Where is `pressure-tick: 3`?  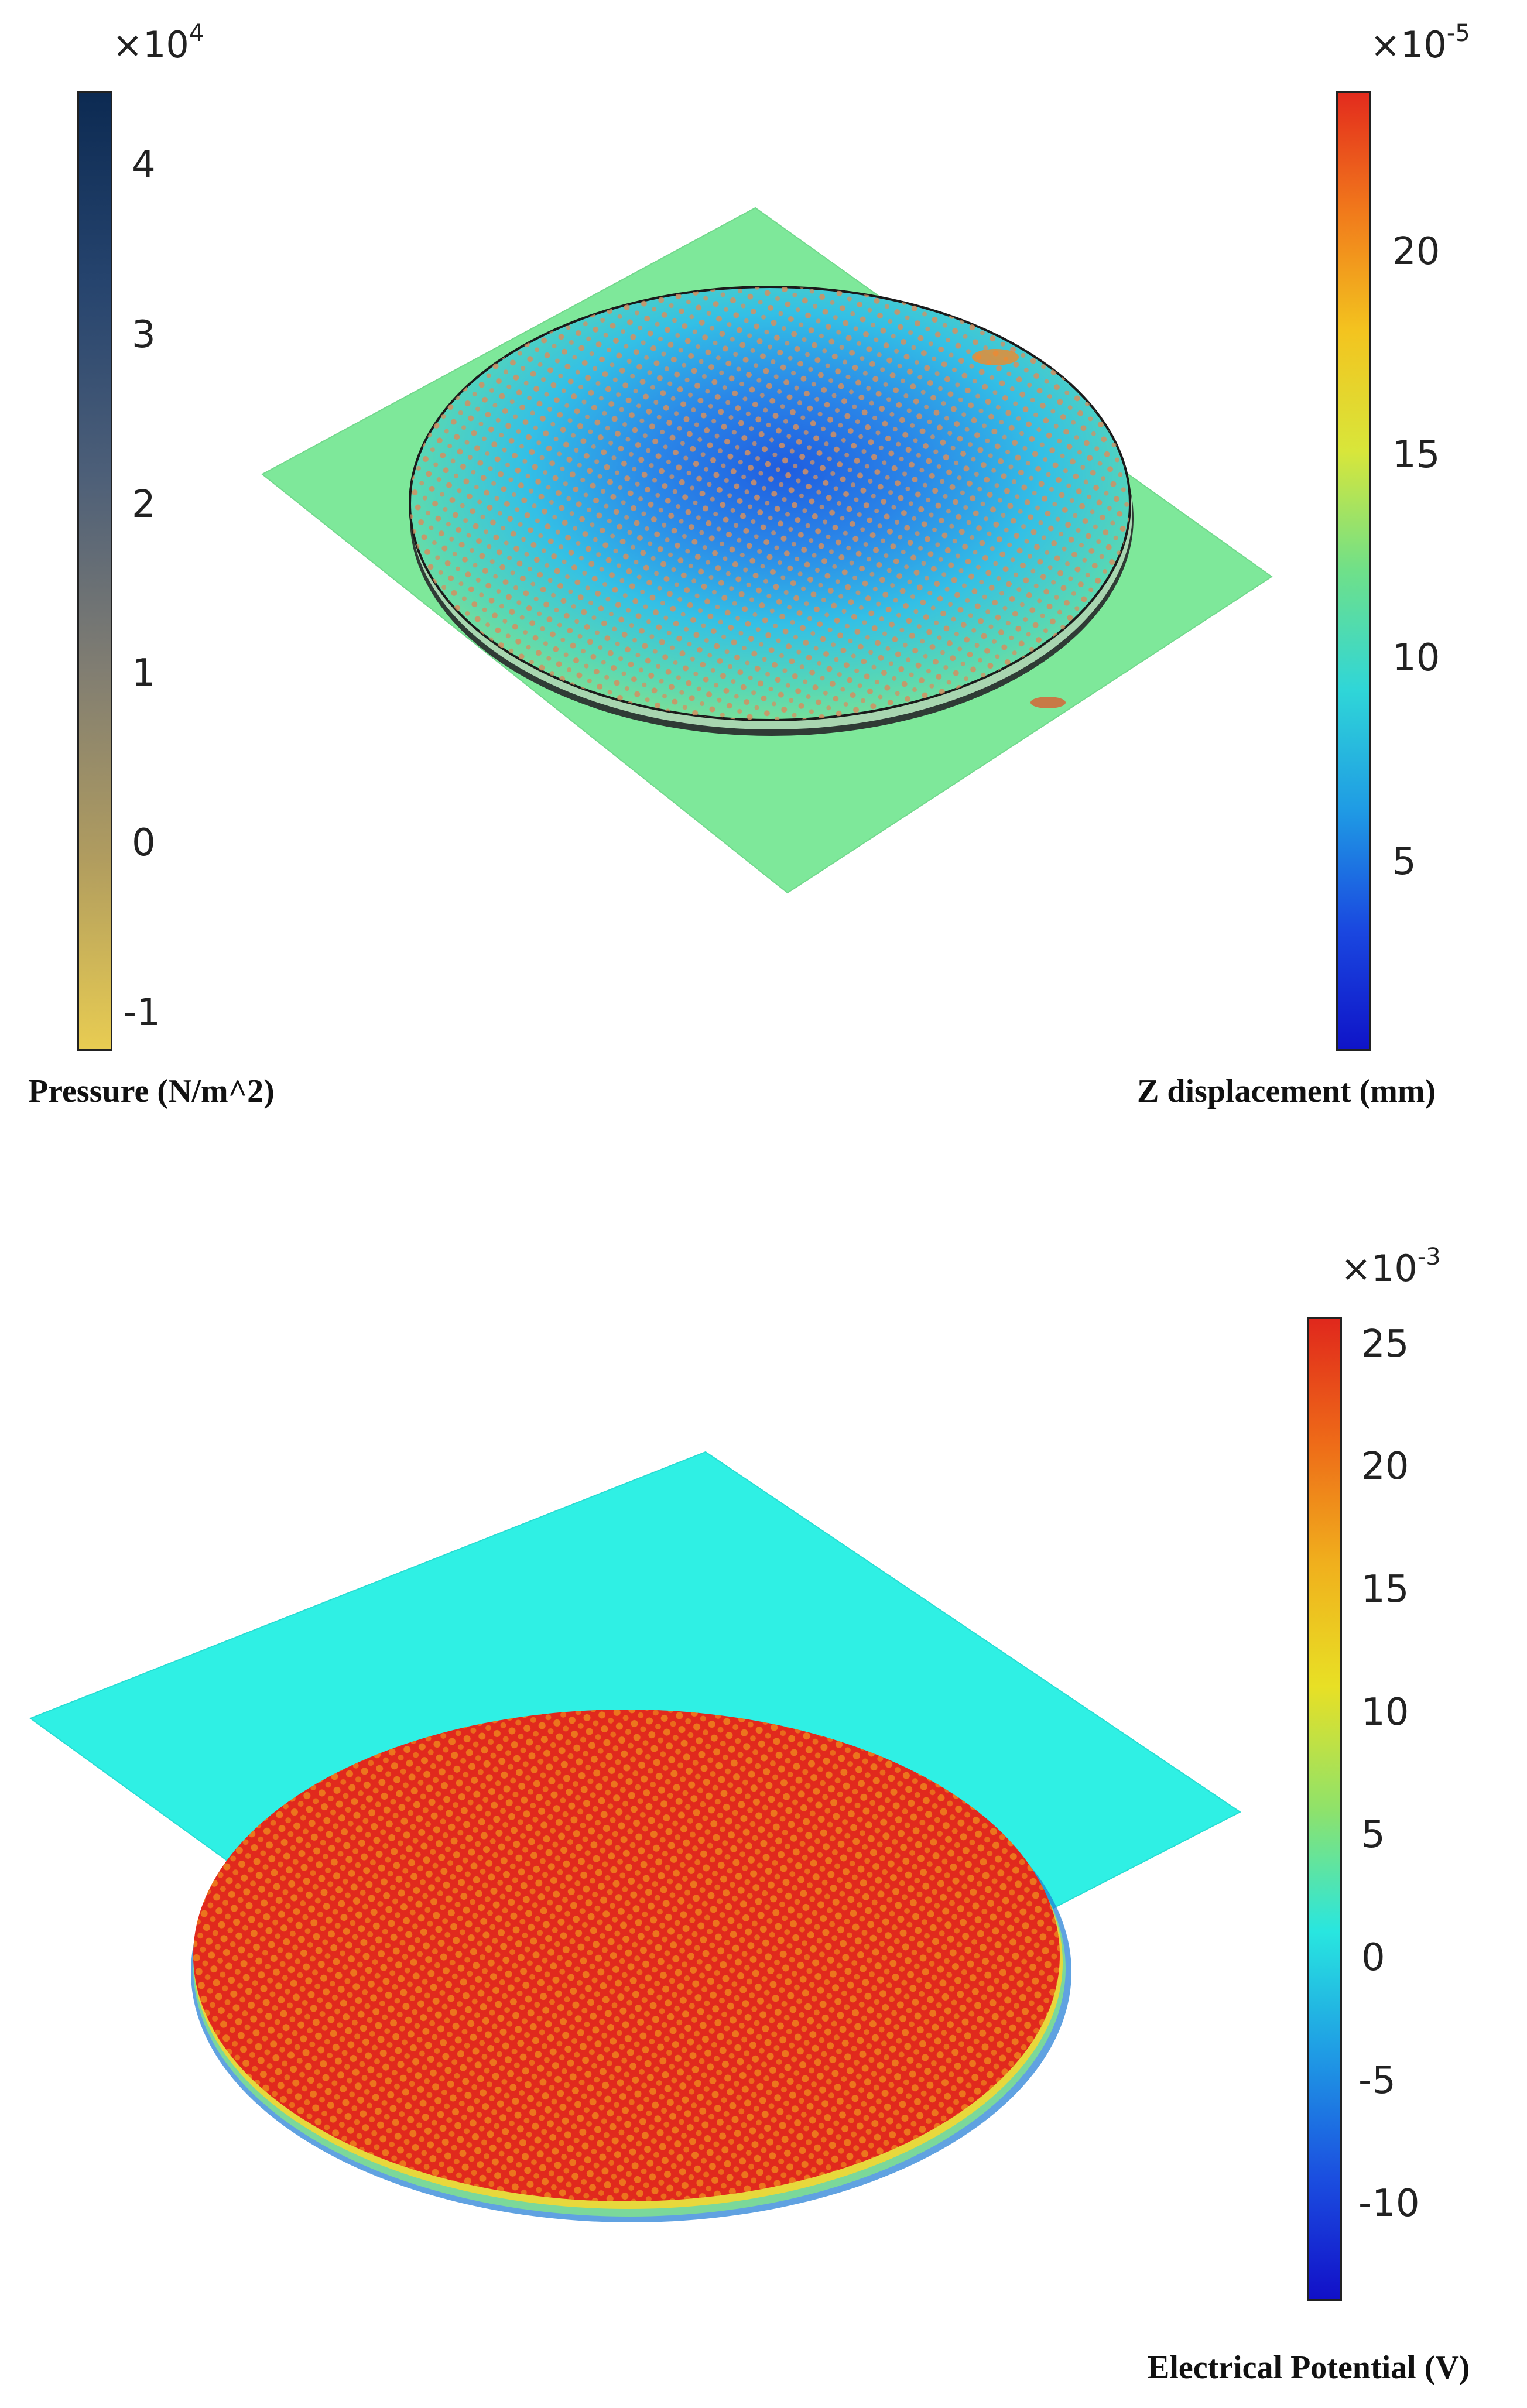
pressure-tick: 3 is located at coordinates (144, 335).